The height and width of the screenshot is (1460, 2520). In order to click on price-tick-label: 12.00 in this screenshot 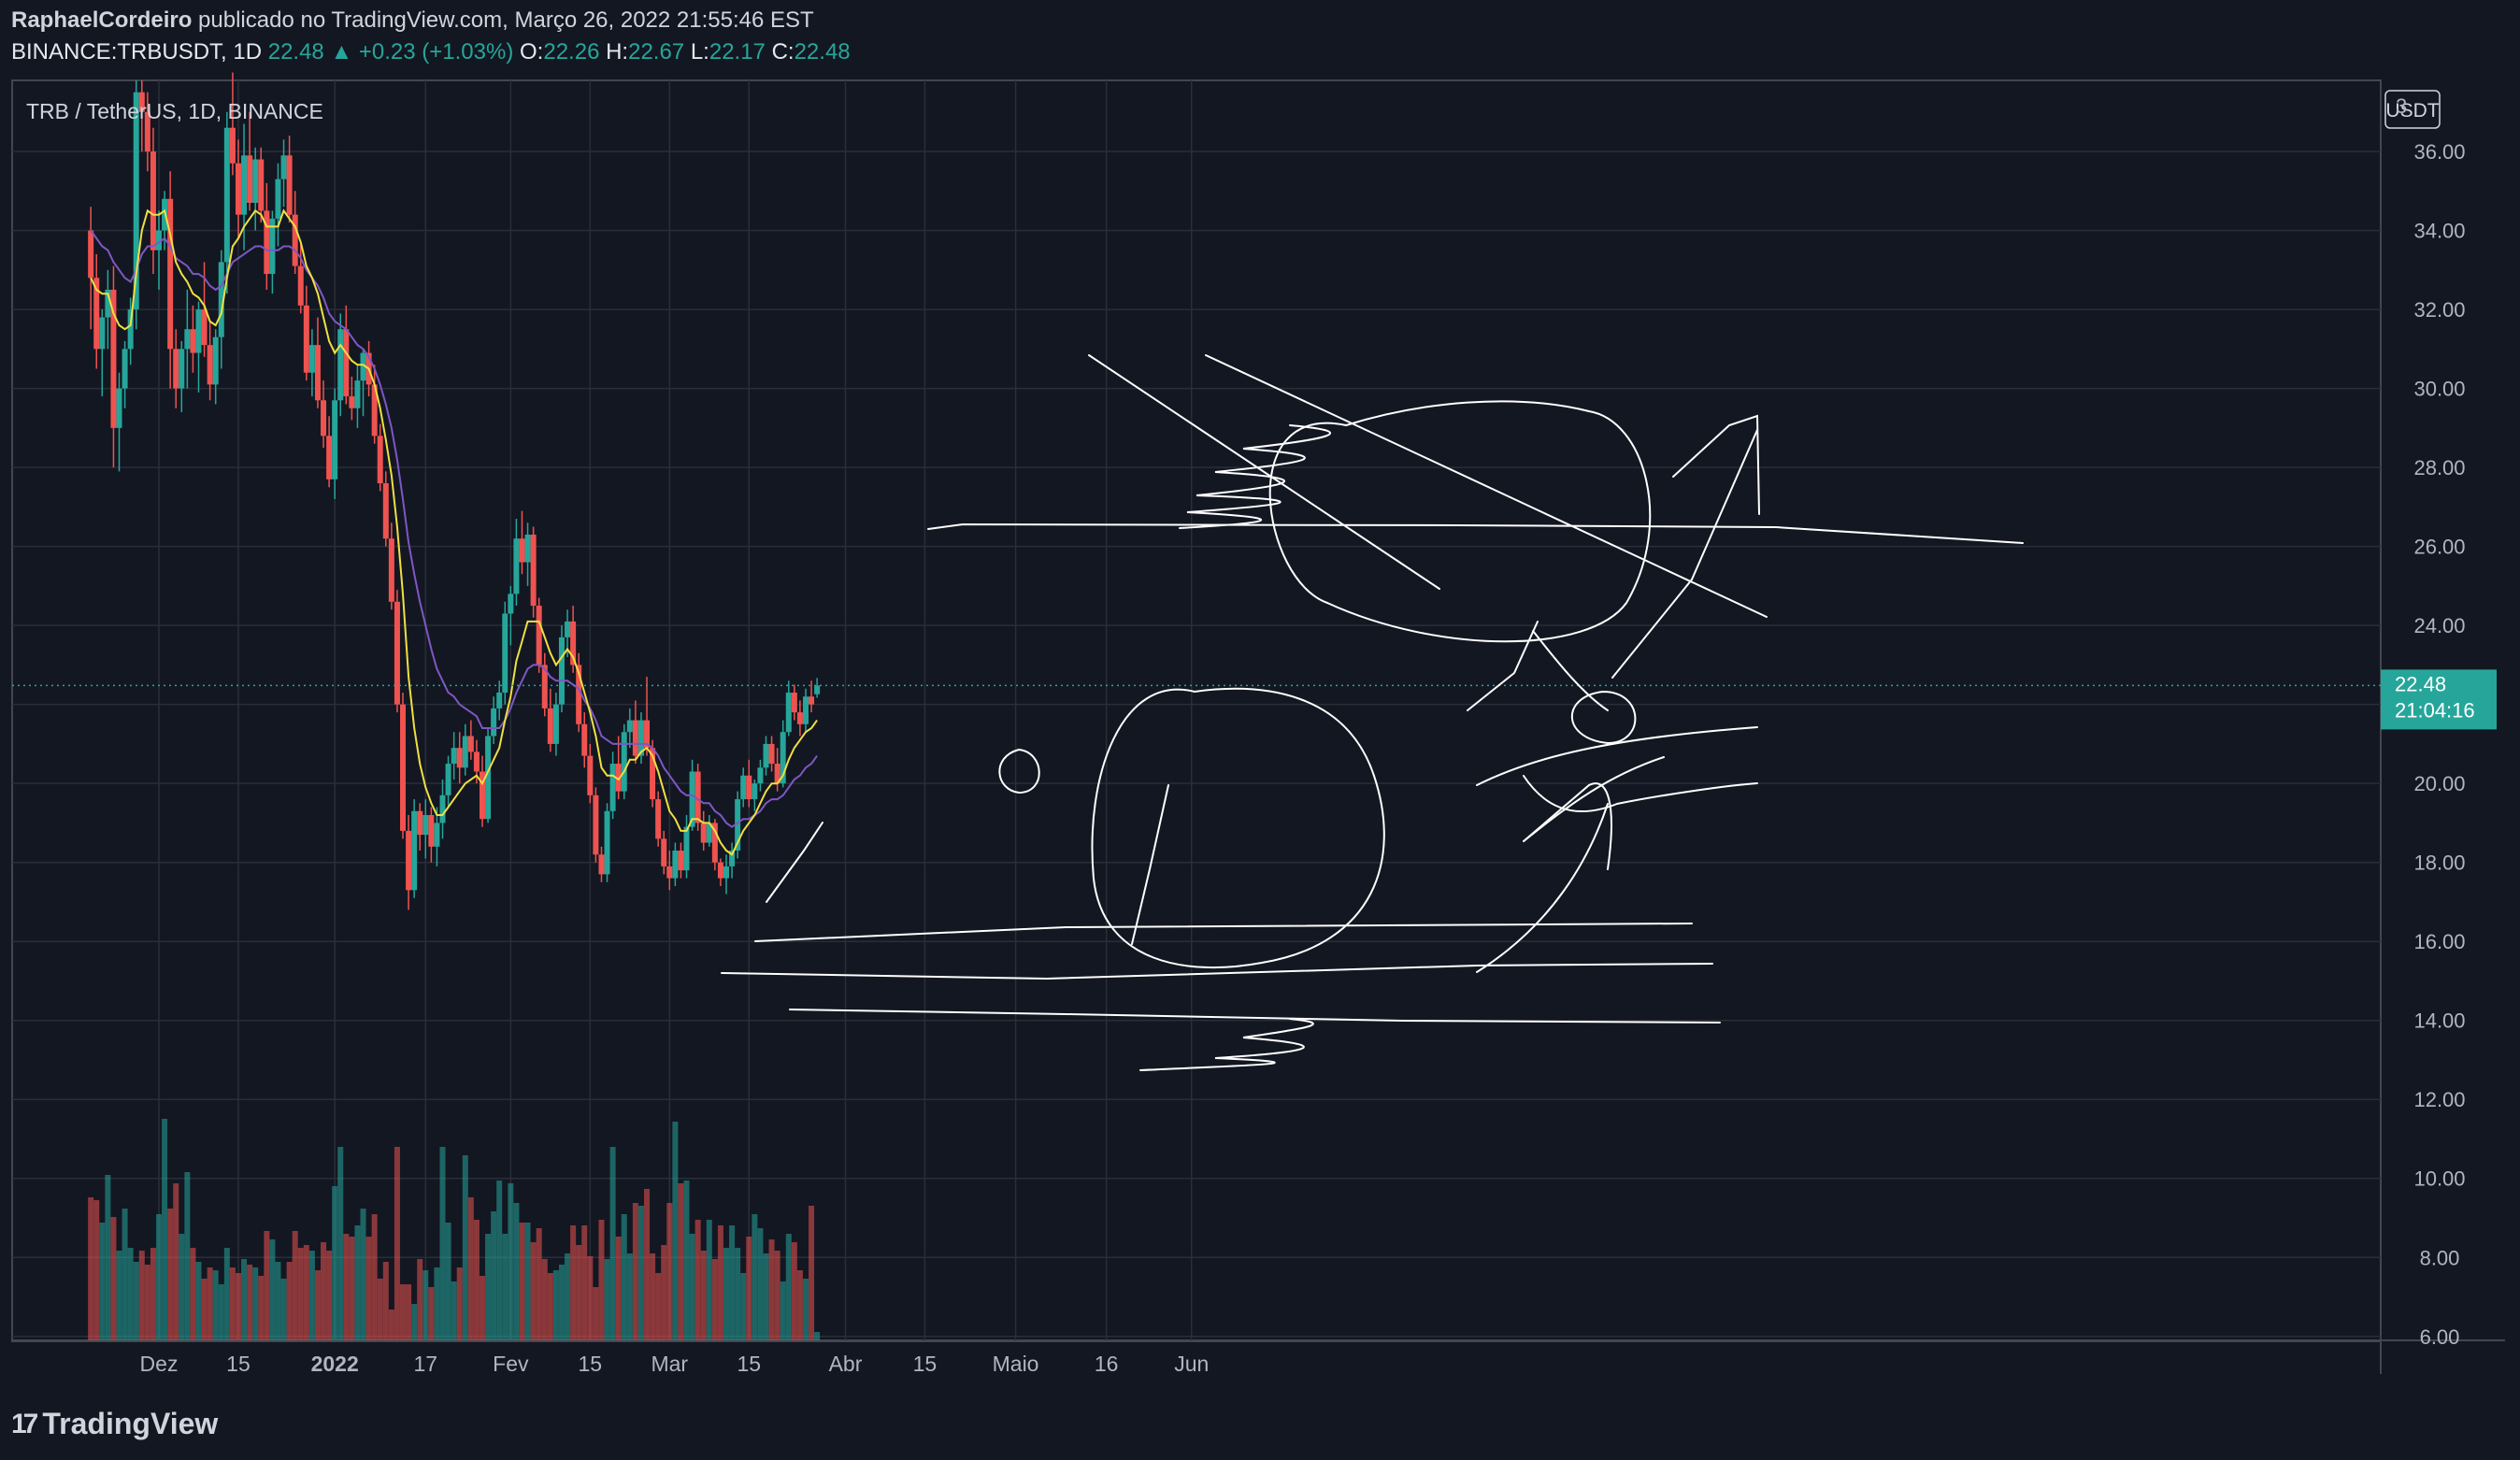, I will do `click(2439, 1100)`.